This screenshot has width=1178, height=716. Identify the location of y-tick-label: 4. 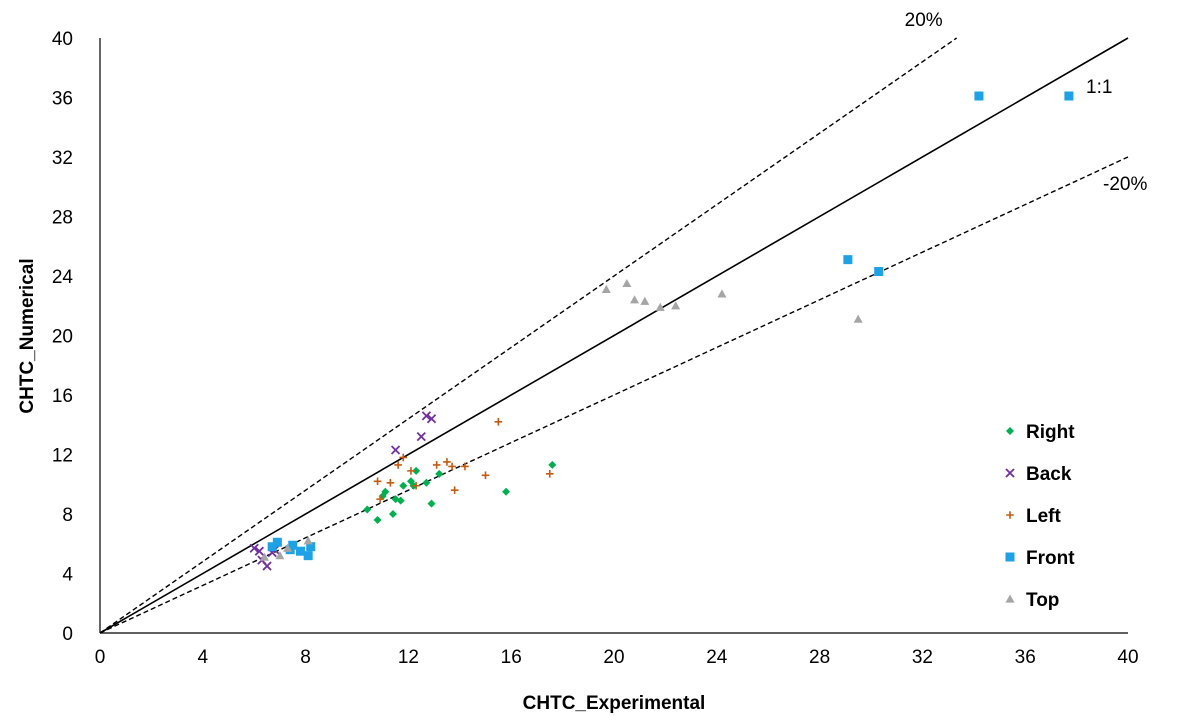
(67, 575).